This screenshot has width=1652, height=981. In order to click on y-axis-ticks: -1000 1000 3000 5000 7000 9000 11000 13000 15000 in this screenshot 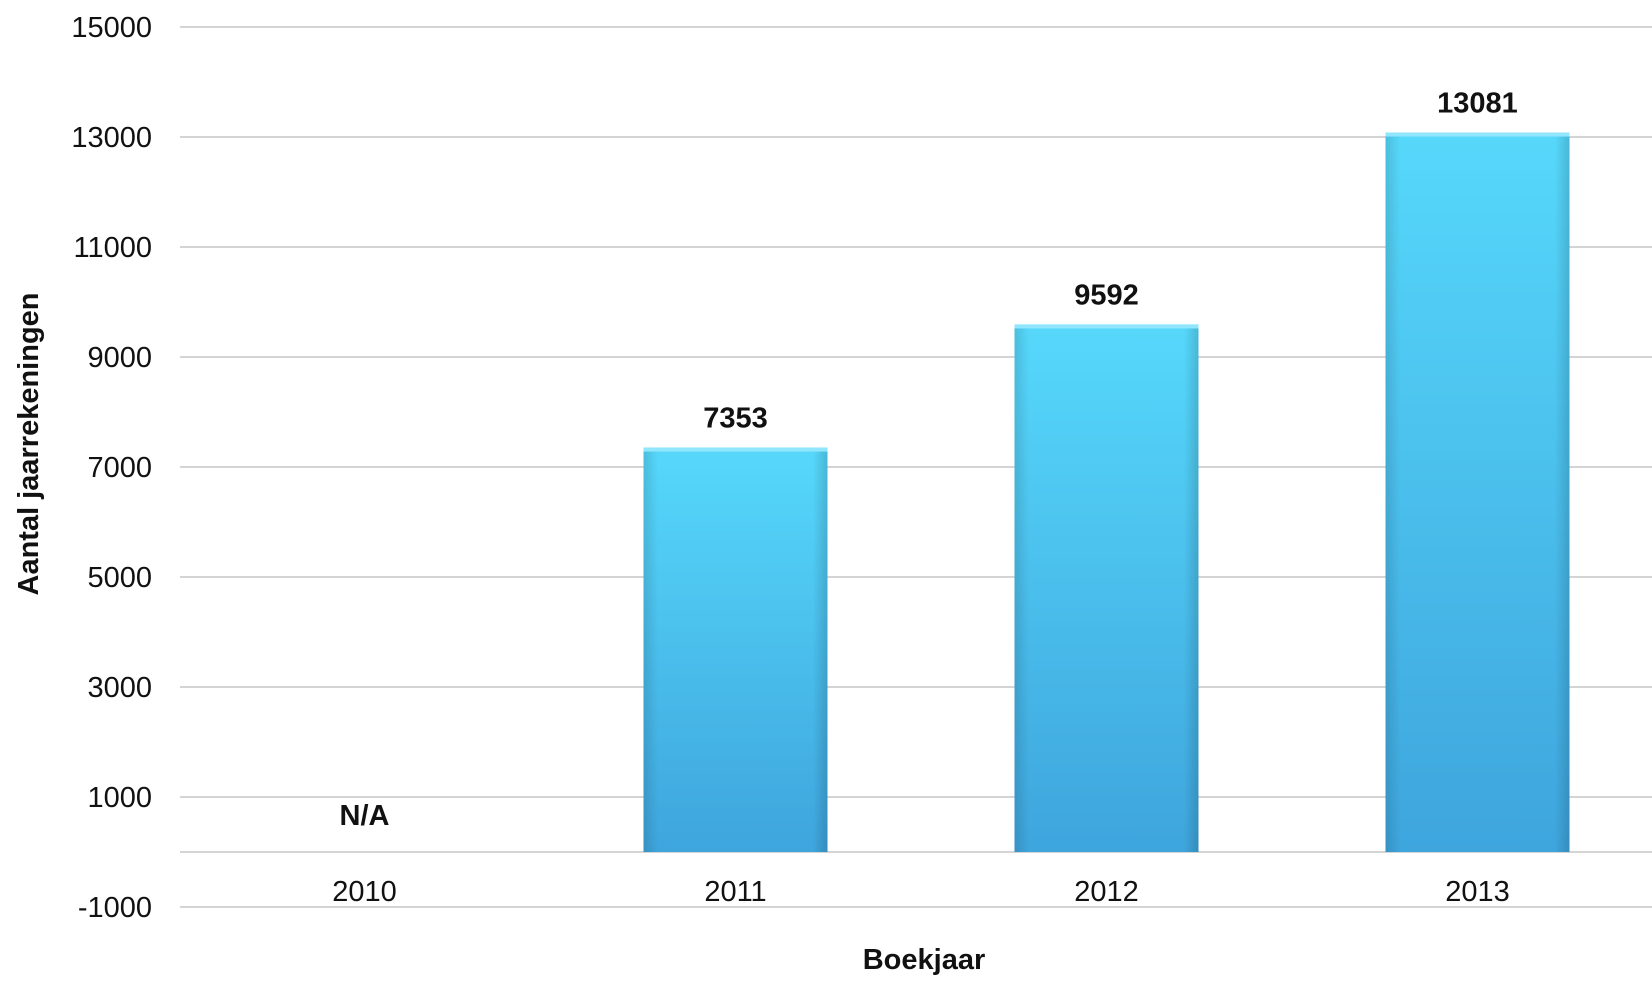, I will do `click(111, 468)`.